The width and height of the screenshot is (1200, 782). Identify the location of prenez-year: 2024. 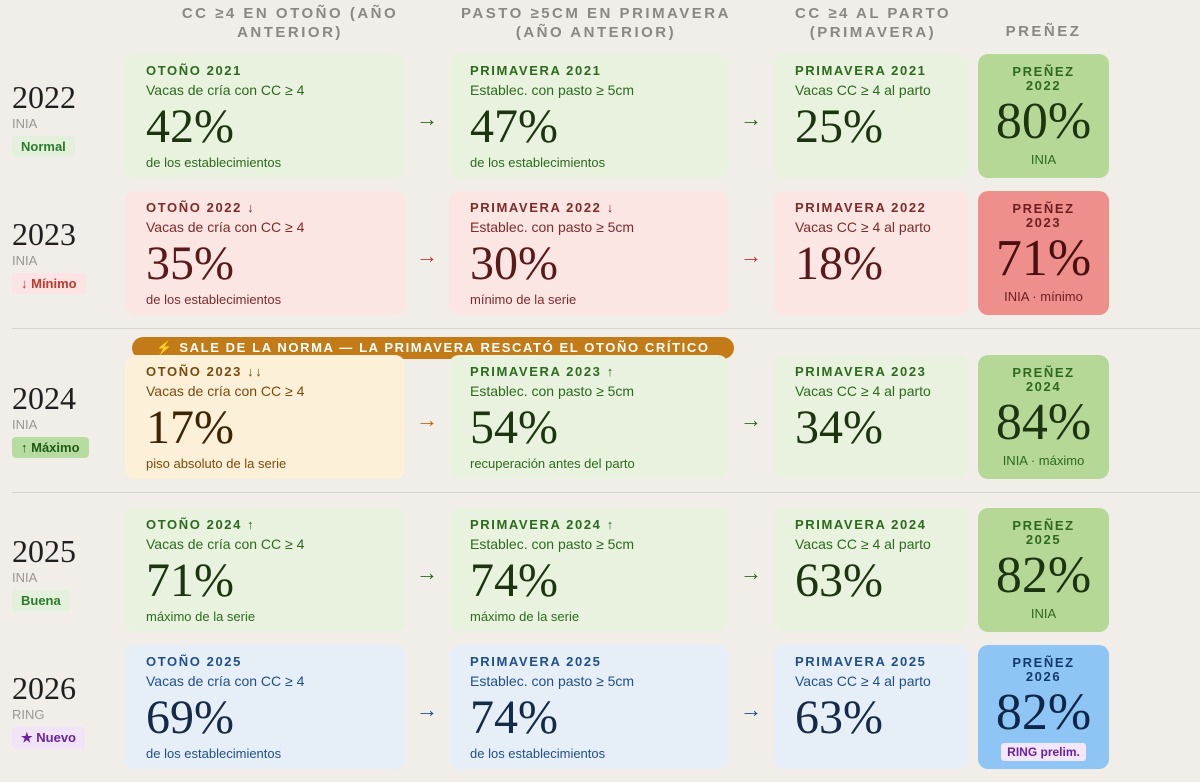
(1043, 386).